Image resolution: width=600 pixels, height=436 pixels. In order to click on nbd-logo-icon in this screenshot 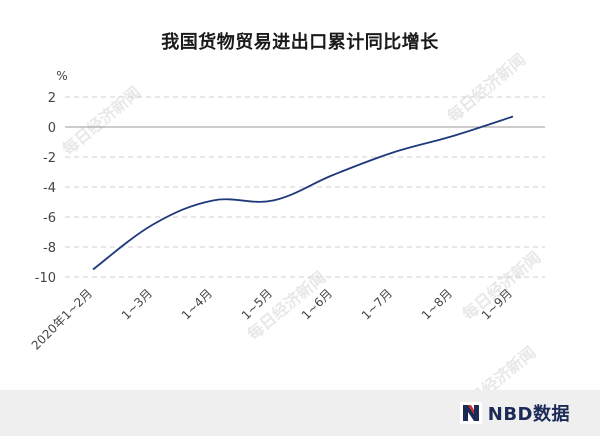, I will do `click(470, 413)`.